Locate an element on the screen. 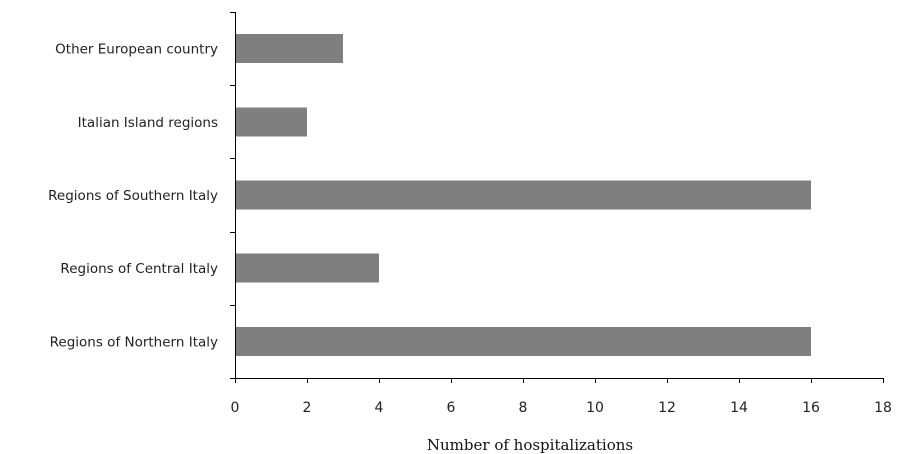 This screenshot has height=454, width=898. x-tick-label: 10 is located at coordinates (595, 408).